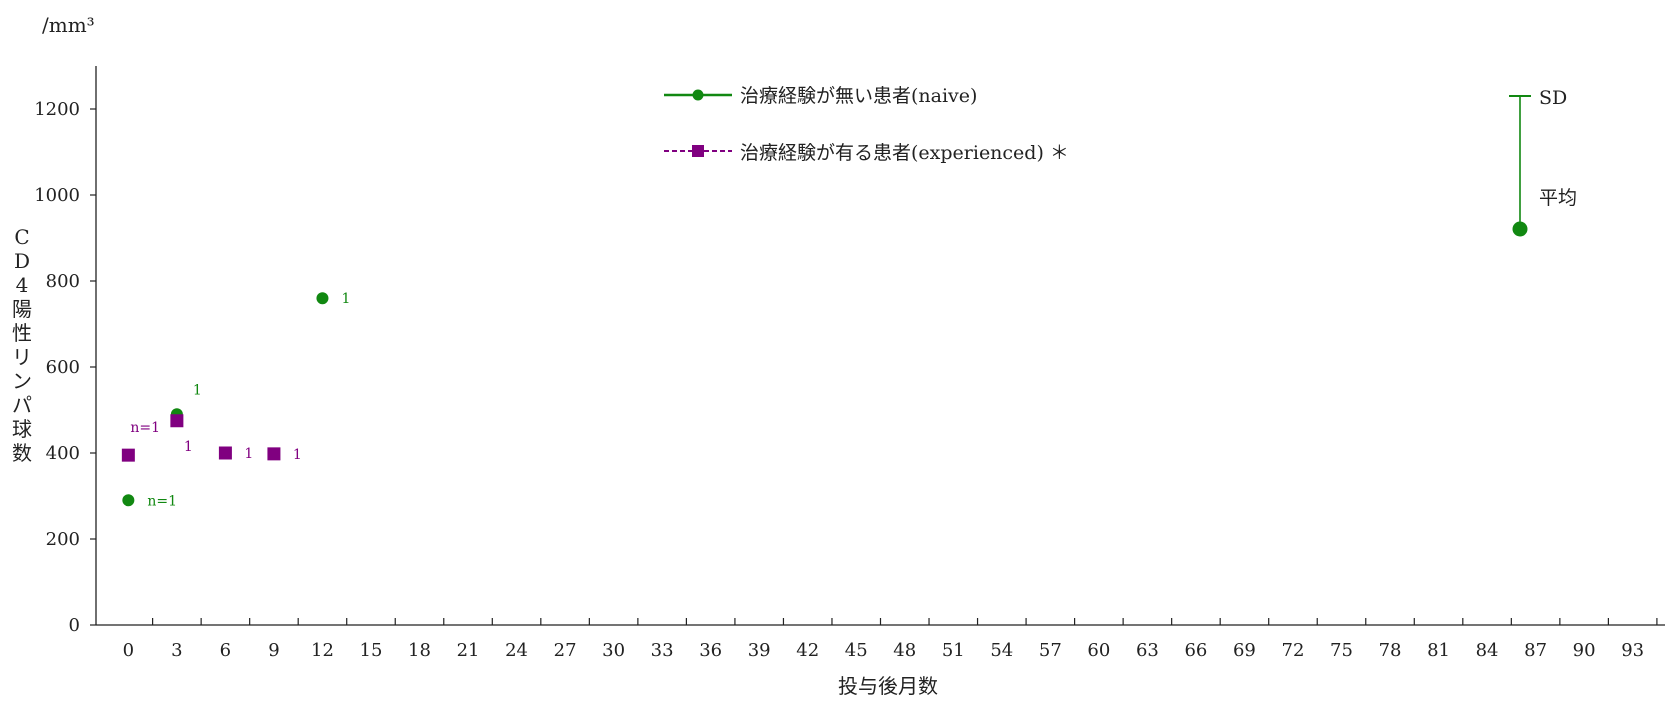 Image resolution: width=1676 pixels, height=704 pixels. I want to click on y-axis-title-char: 数, so click(22, 453).